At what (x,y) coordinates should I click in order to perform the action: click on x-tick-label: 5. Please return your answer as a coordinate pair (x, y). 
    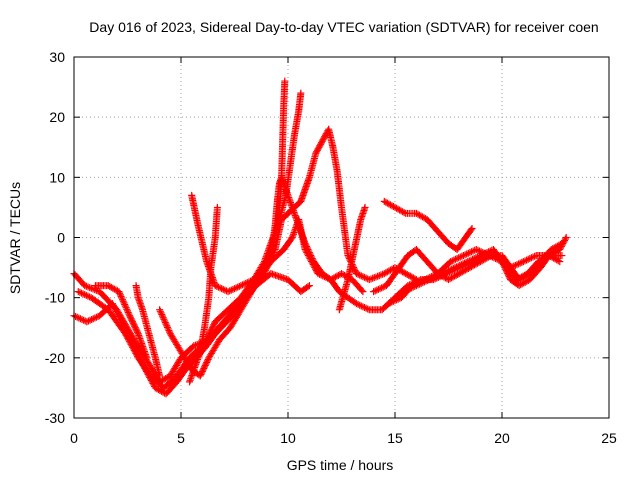
    Looking at the image, I should click on (181, 438).